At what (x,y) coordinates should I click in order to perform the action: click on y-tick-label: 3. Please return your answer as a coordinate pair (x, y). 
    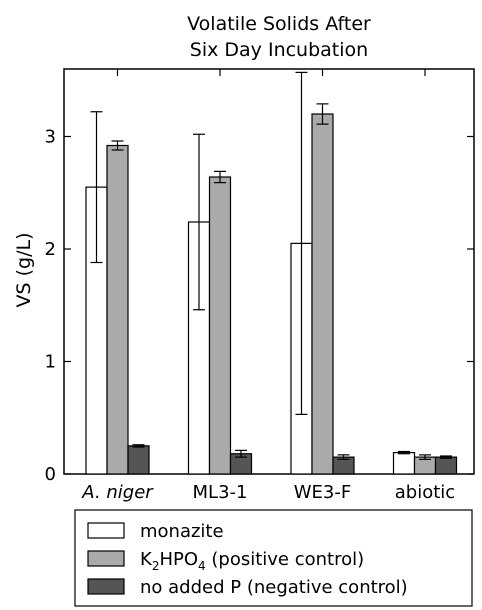
    Looking at the image, I should click on (50, 137).